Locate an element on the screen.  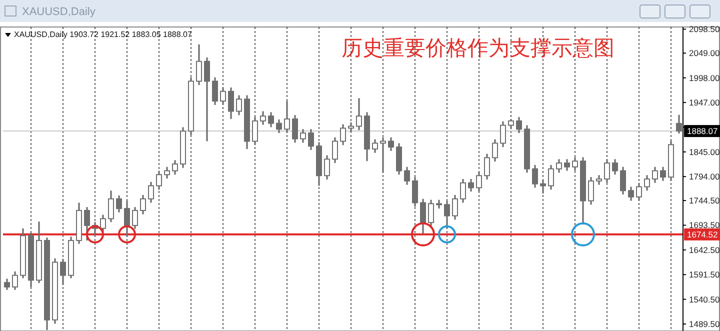
y-tick-label: 1642.50 is located at coordinates (704, 249).